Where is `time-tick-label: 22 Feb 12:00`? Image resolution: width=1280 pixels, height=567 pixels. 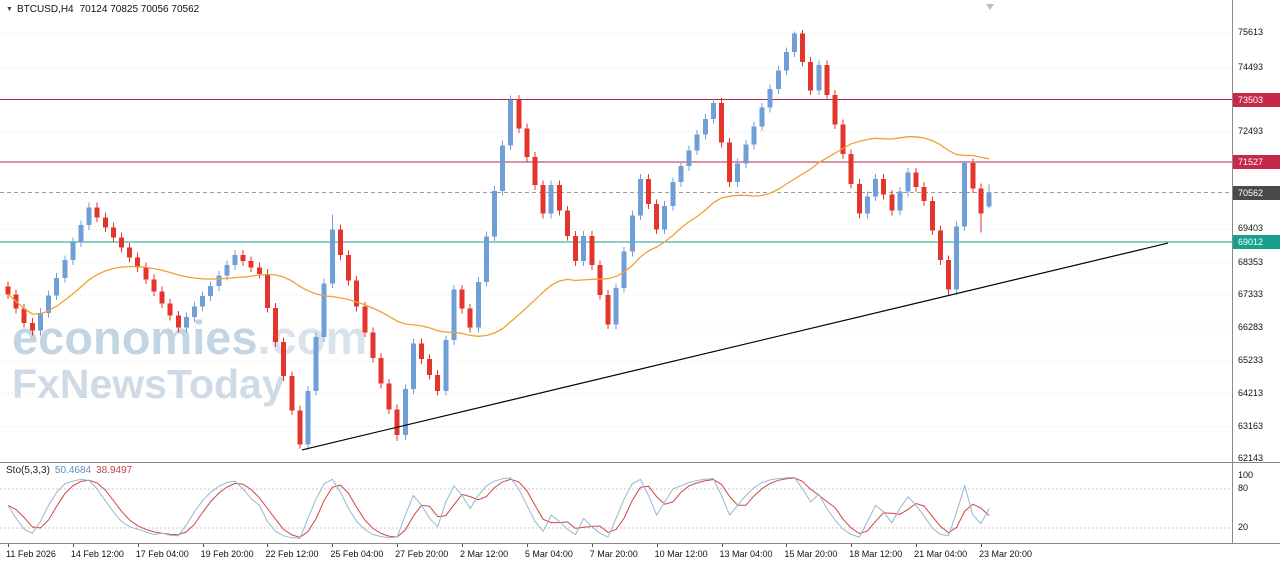 time-tick-label: 22 Feb 12:00 is located at coordinates (292, 554).